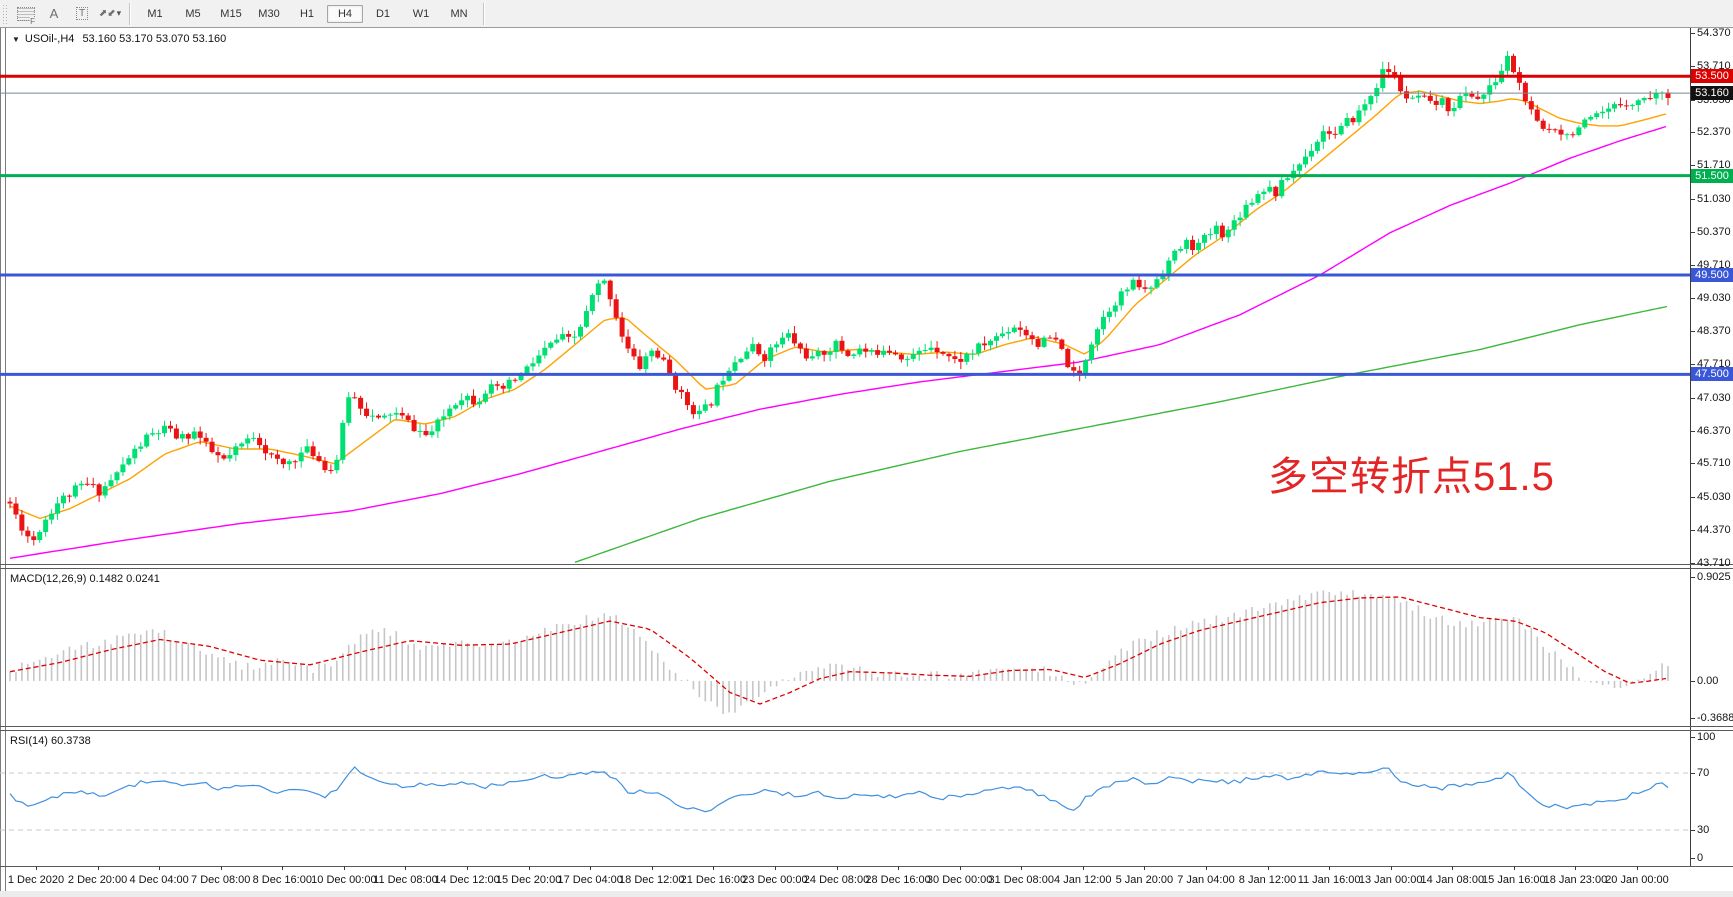  What do you see at coordinates (282, 880) in the screenshot?
I see `time-axis-label: 8 Dec 16:00` at bounding box center [282, 880].